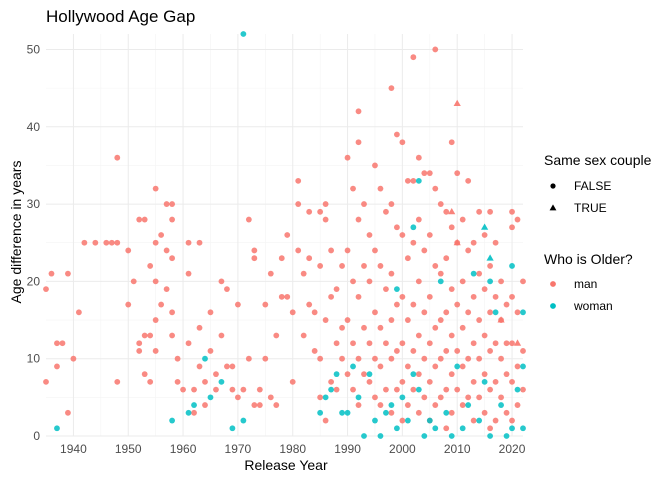  What do you see at coordinates (347, 449) in the screenshot?
I see `x-tick-label: 1990` at bounding box center [347, 449].